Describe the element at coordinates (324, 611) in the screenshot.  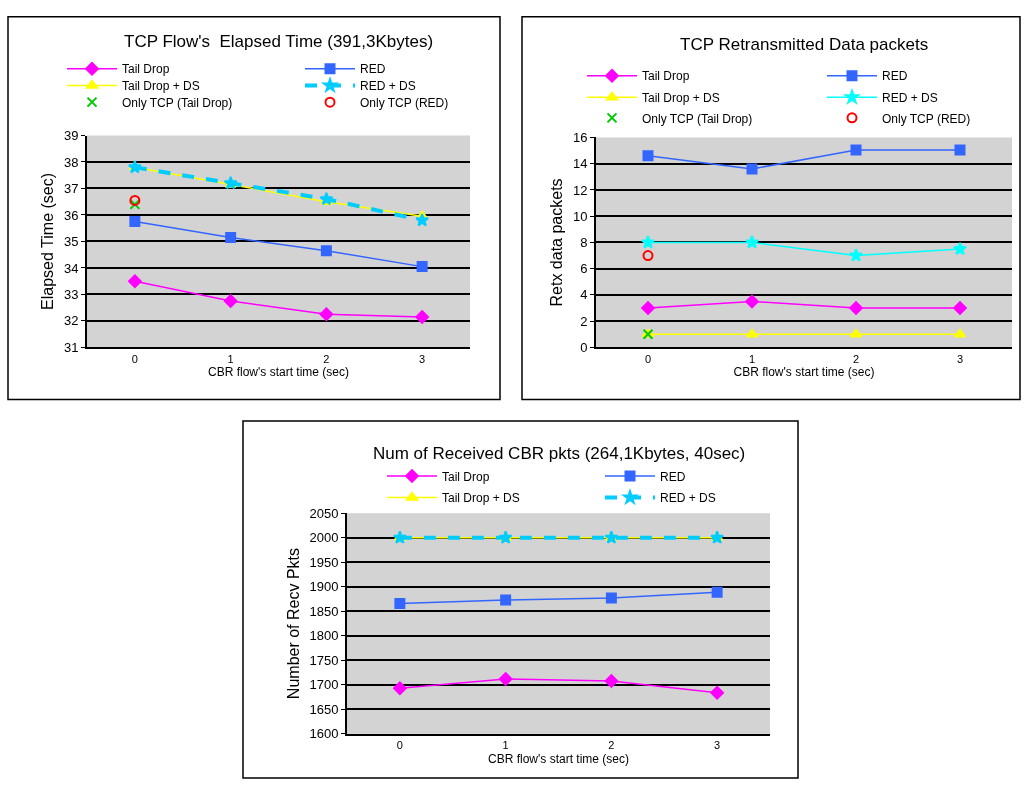
I see `y-tick-label: 1850` at that location.